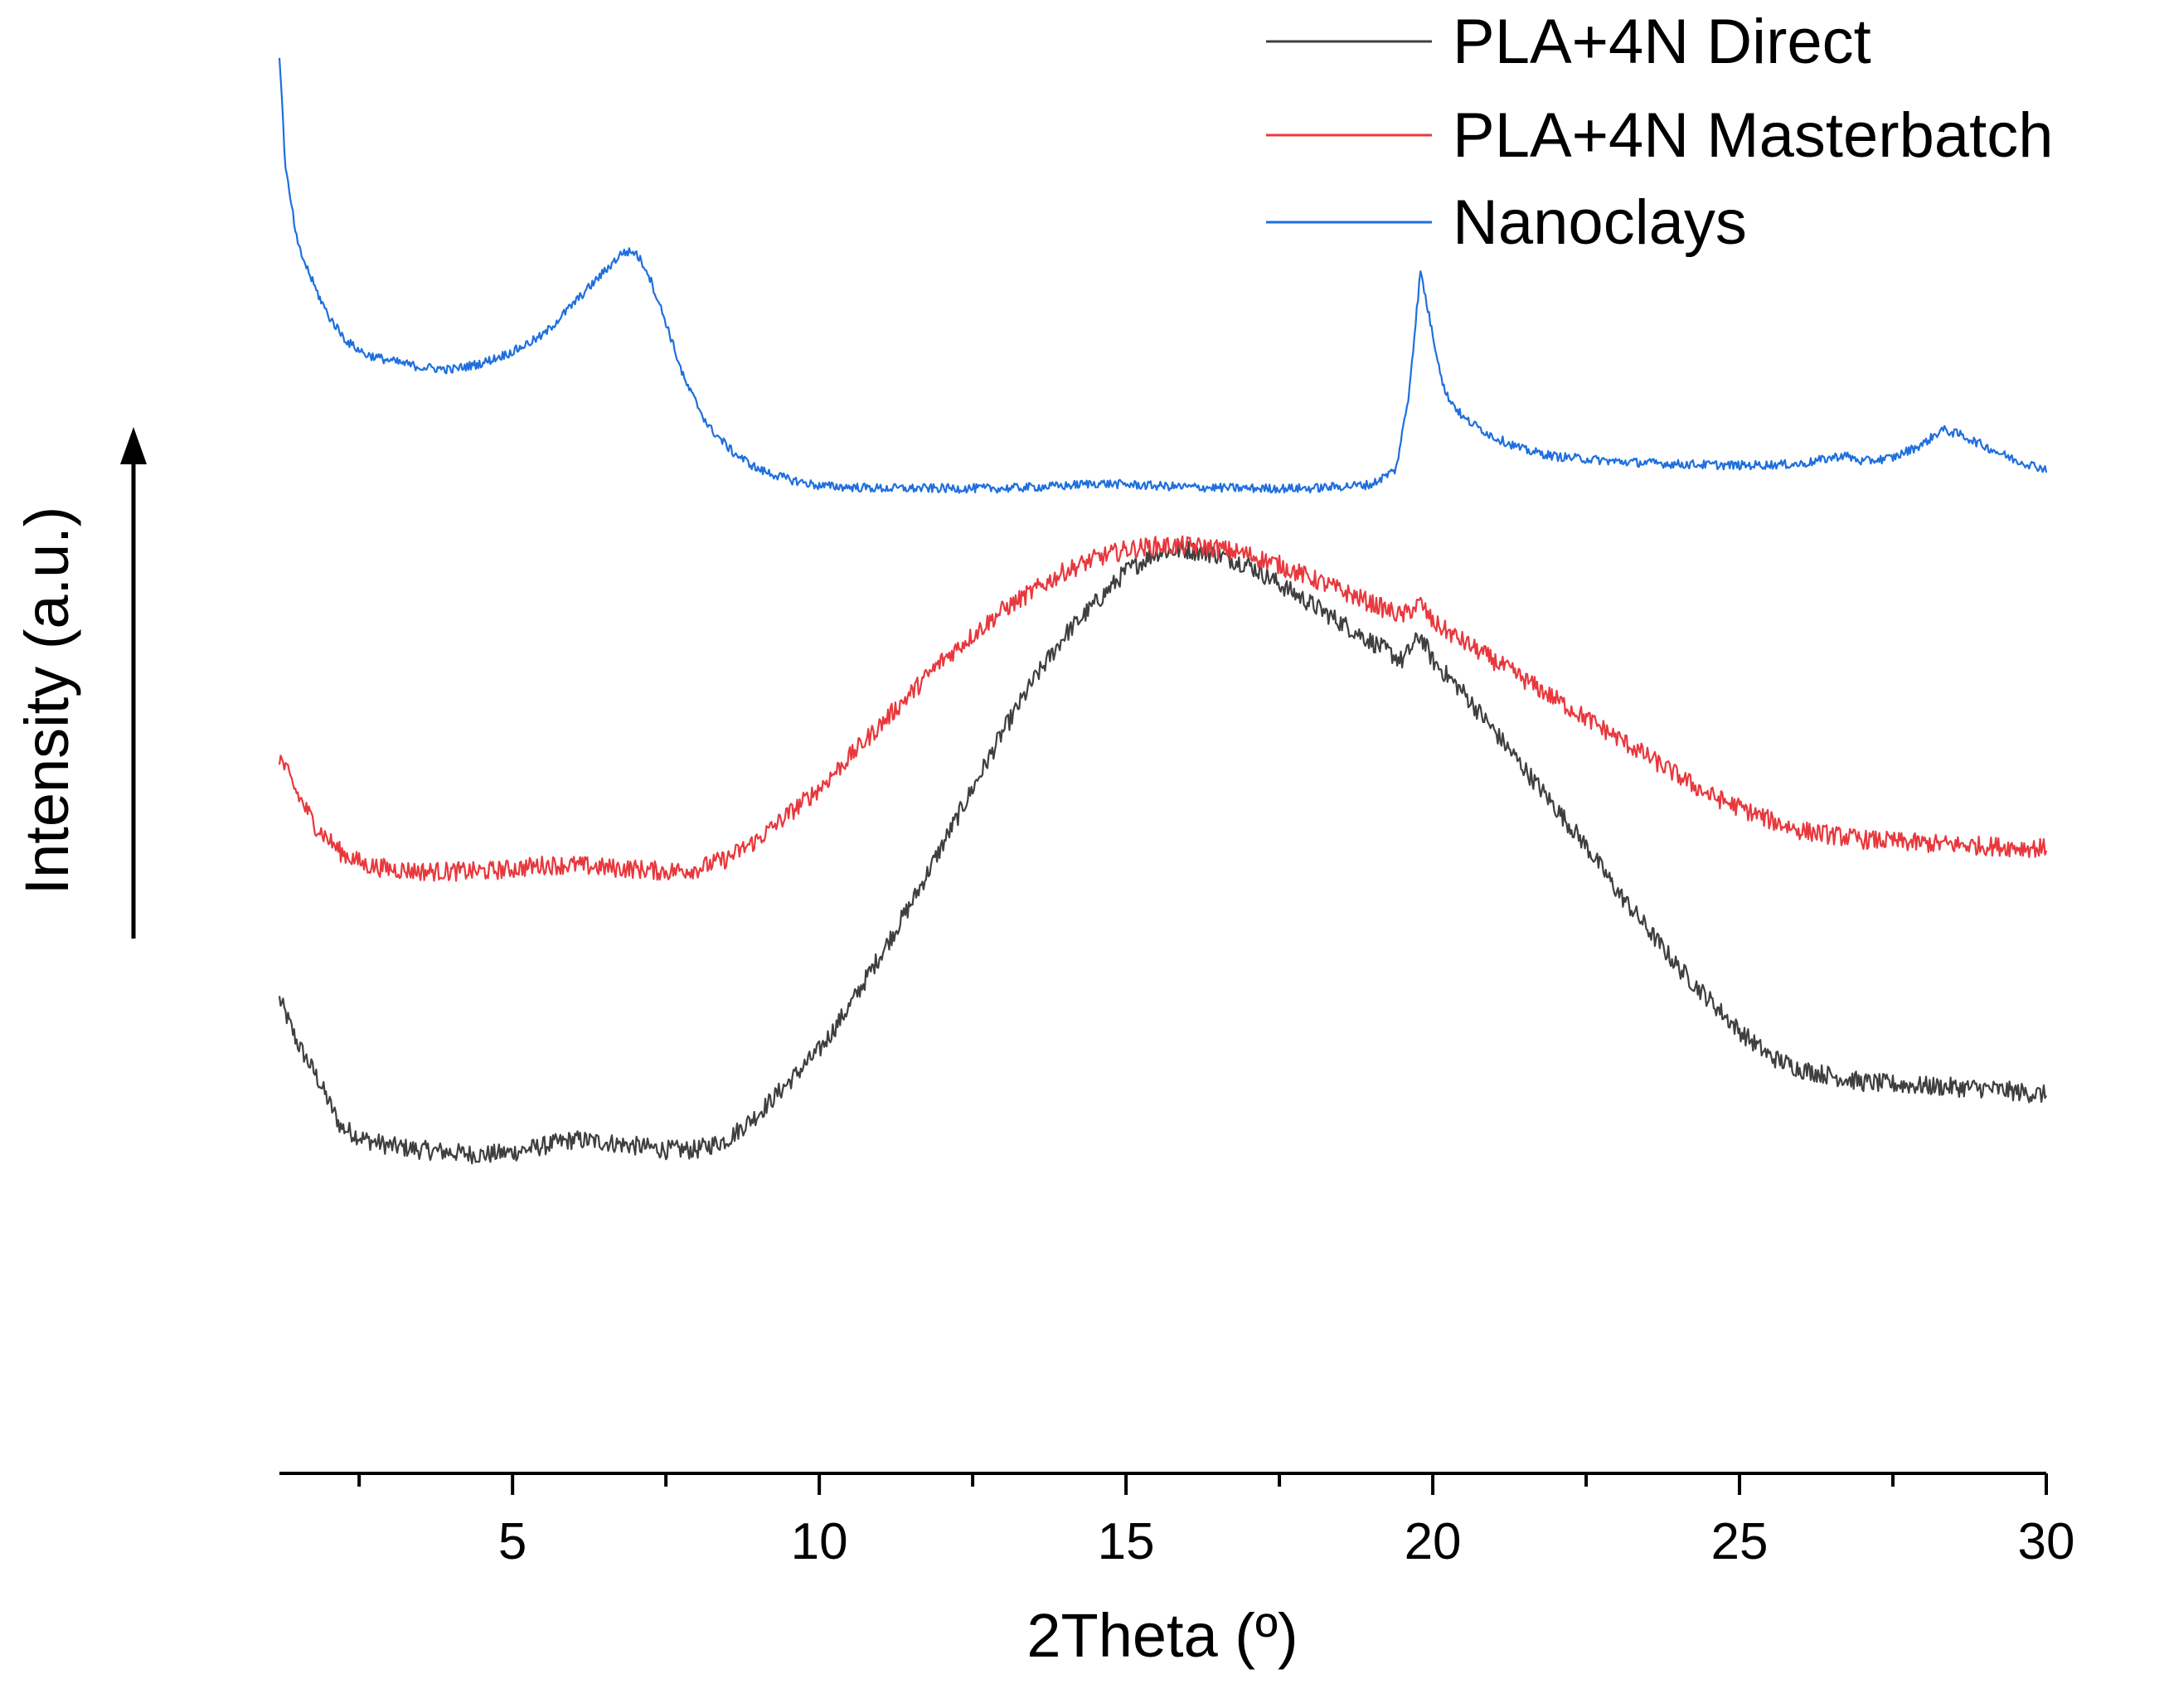 The image size is (2164, 1708). What do you see at coordinates (1162, 1636) in the screenshot?
I see `x-axis-title: 2Theta (º)` at bounding box center [1162, 1636].